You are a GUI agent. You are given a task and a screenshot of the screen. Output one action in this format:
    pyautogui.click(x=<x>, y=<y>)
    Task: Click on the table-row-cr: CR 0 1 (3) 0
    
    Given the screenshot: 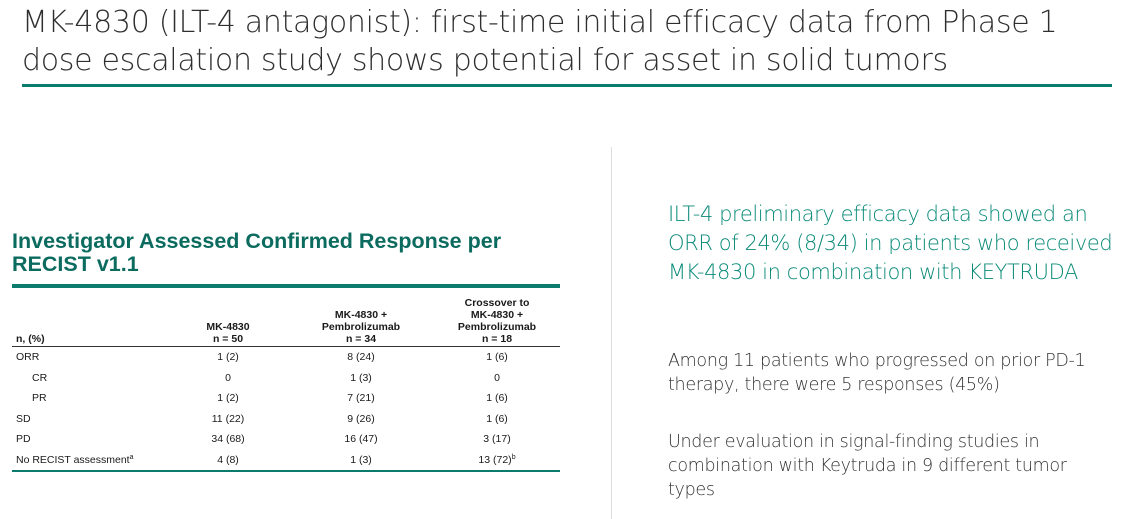 What is the action you would take?
    pyautogui.click(x=286, y=378)
    